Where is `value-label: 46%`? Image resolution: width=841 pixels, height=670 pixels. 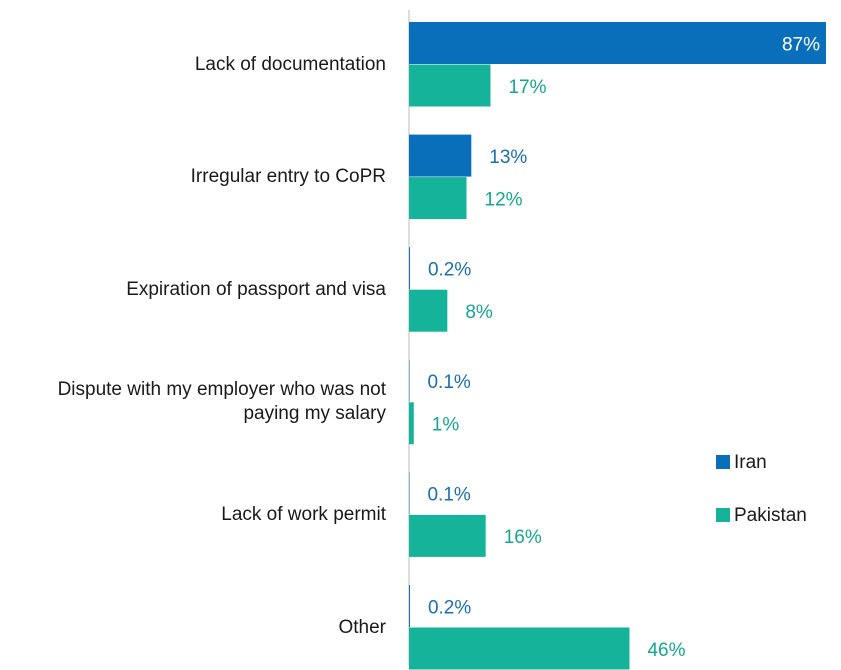 value-label: 46% is located at coordinates (666, 650).